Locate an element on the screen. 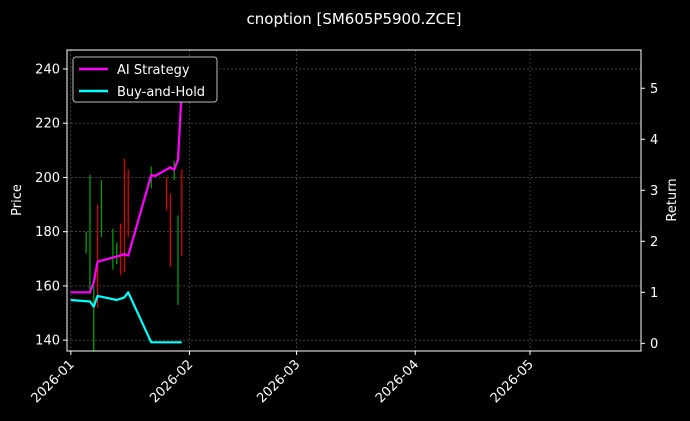  y-left-tick-label: 200 is located at coordinates (47, 178).